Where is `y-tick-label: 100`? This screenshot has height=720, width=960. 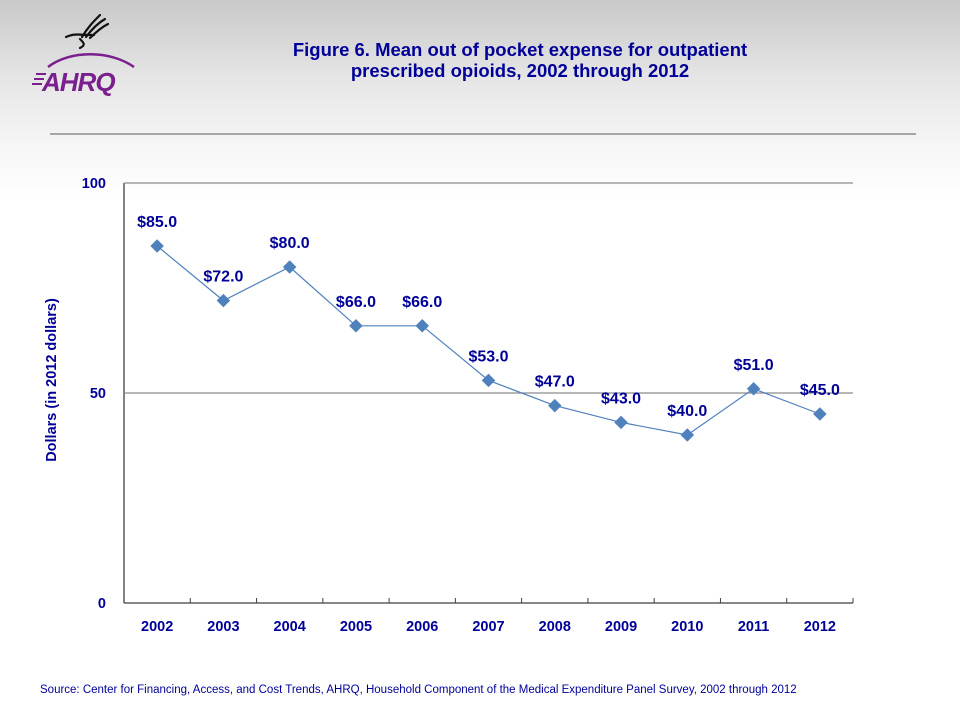
y-tick-label: 100 is located at coordinates (94, 184).